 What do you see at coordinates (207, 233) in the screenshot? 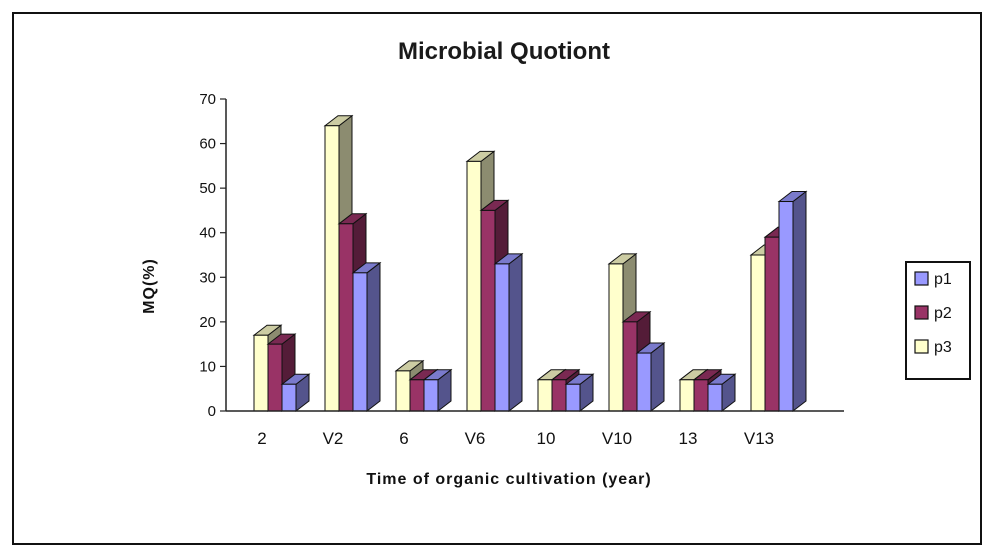
I see `y-tick-label: 40` at bounding box center [207, 233].